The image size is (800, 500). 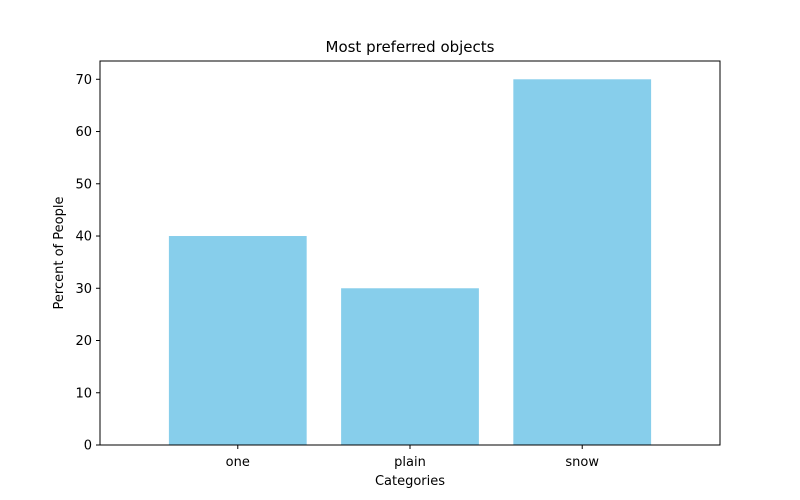 What do you see at coordinates (83, 237) in the screenshot?
I see `y-tick-label: 40` at bounding box center [83, 237].